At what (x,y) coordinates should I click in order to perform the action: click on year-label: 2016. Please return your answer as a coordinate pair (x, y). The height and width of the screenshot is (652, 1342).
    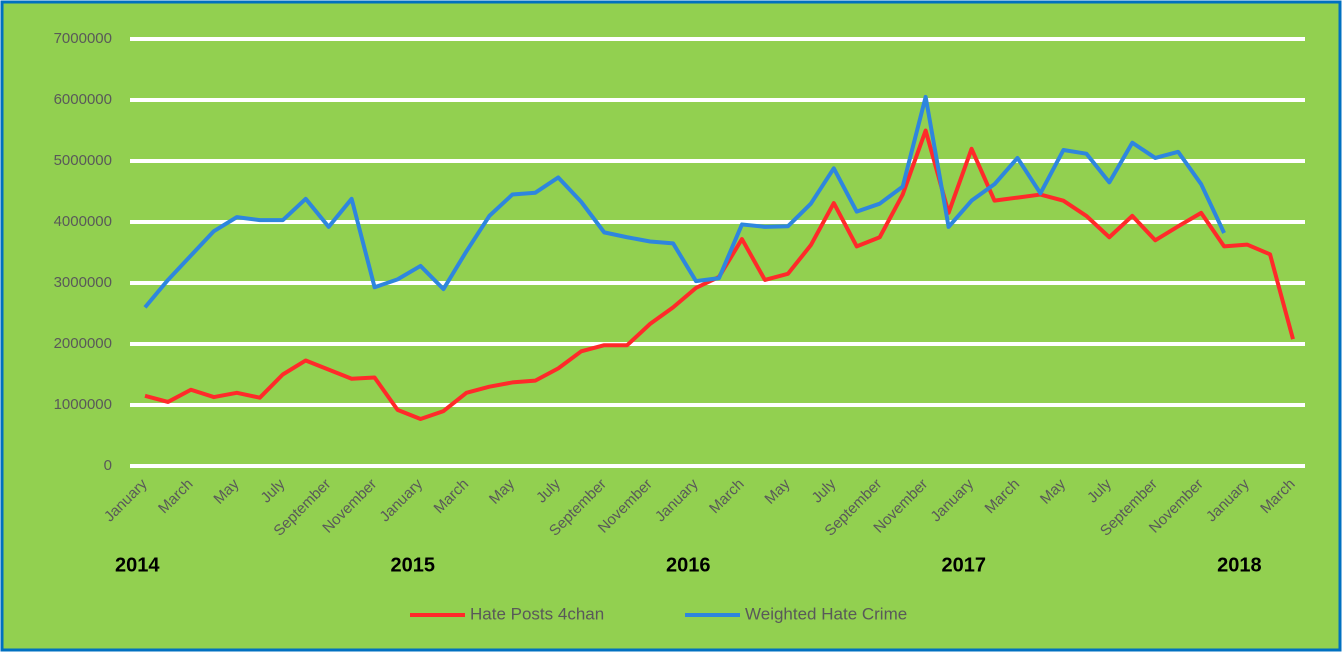
    Looking at the image, I should click on (688, 565).